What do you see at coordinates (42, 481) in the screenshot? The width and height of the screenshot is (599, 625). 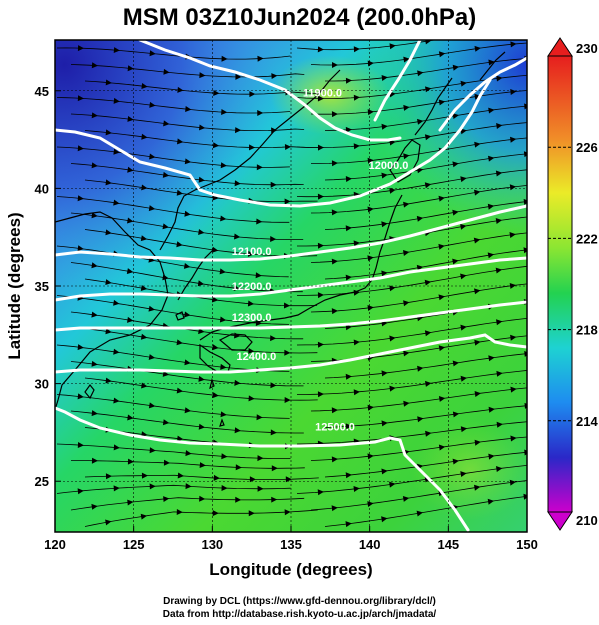 I see `y-tick-label: 25` at bounding box center [42, 481].